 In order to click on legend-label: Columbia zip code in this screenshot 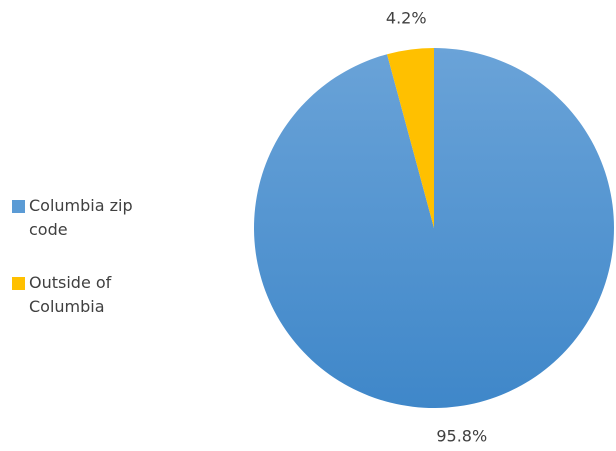, I will do `click(81, 217)`.